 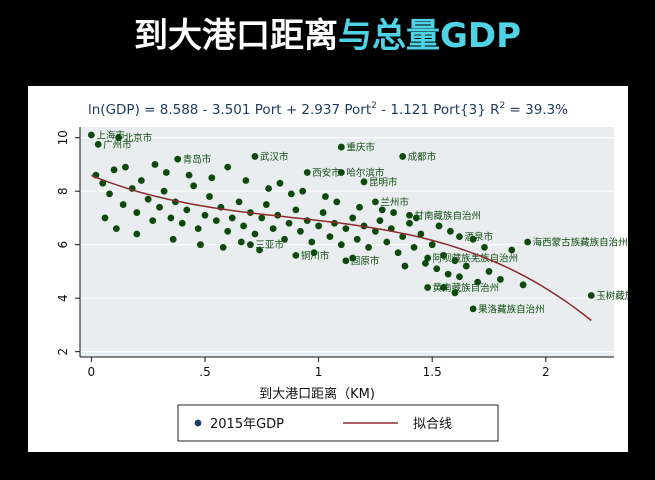 I want to click on point-label-3: 重庆市, so click(x=360, y=148).